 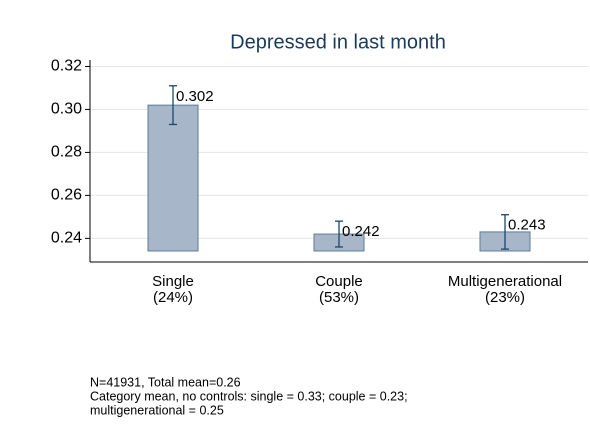 What do you see at coordinates (339, 297) in the screenshot?
I see `x-tick-share: (53%)` at bounding box center [339, 297].